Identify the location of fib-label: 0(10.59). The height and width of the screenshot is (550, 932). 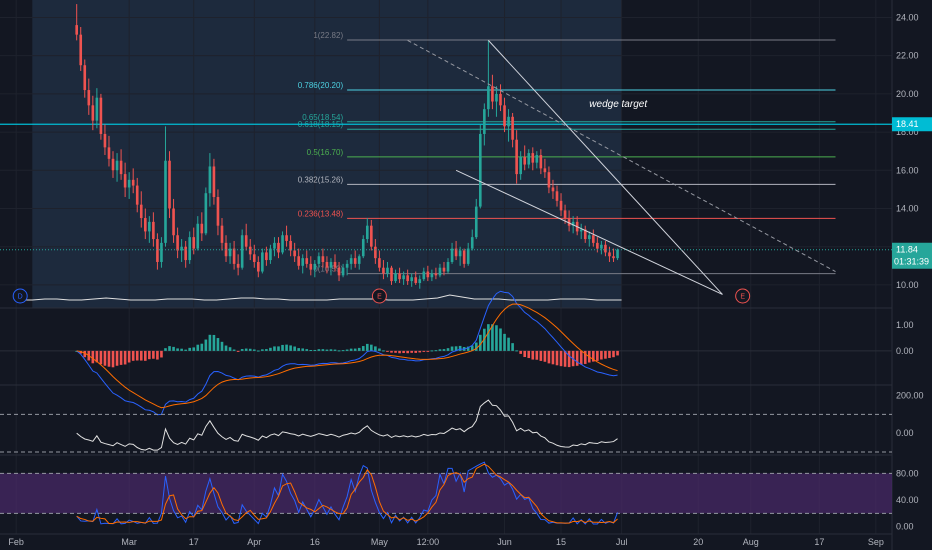
(328, 269).